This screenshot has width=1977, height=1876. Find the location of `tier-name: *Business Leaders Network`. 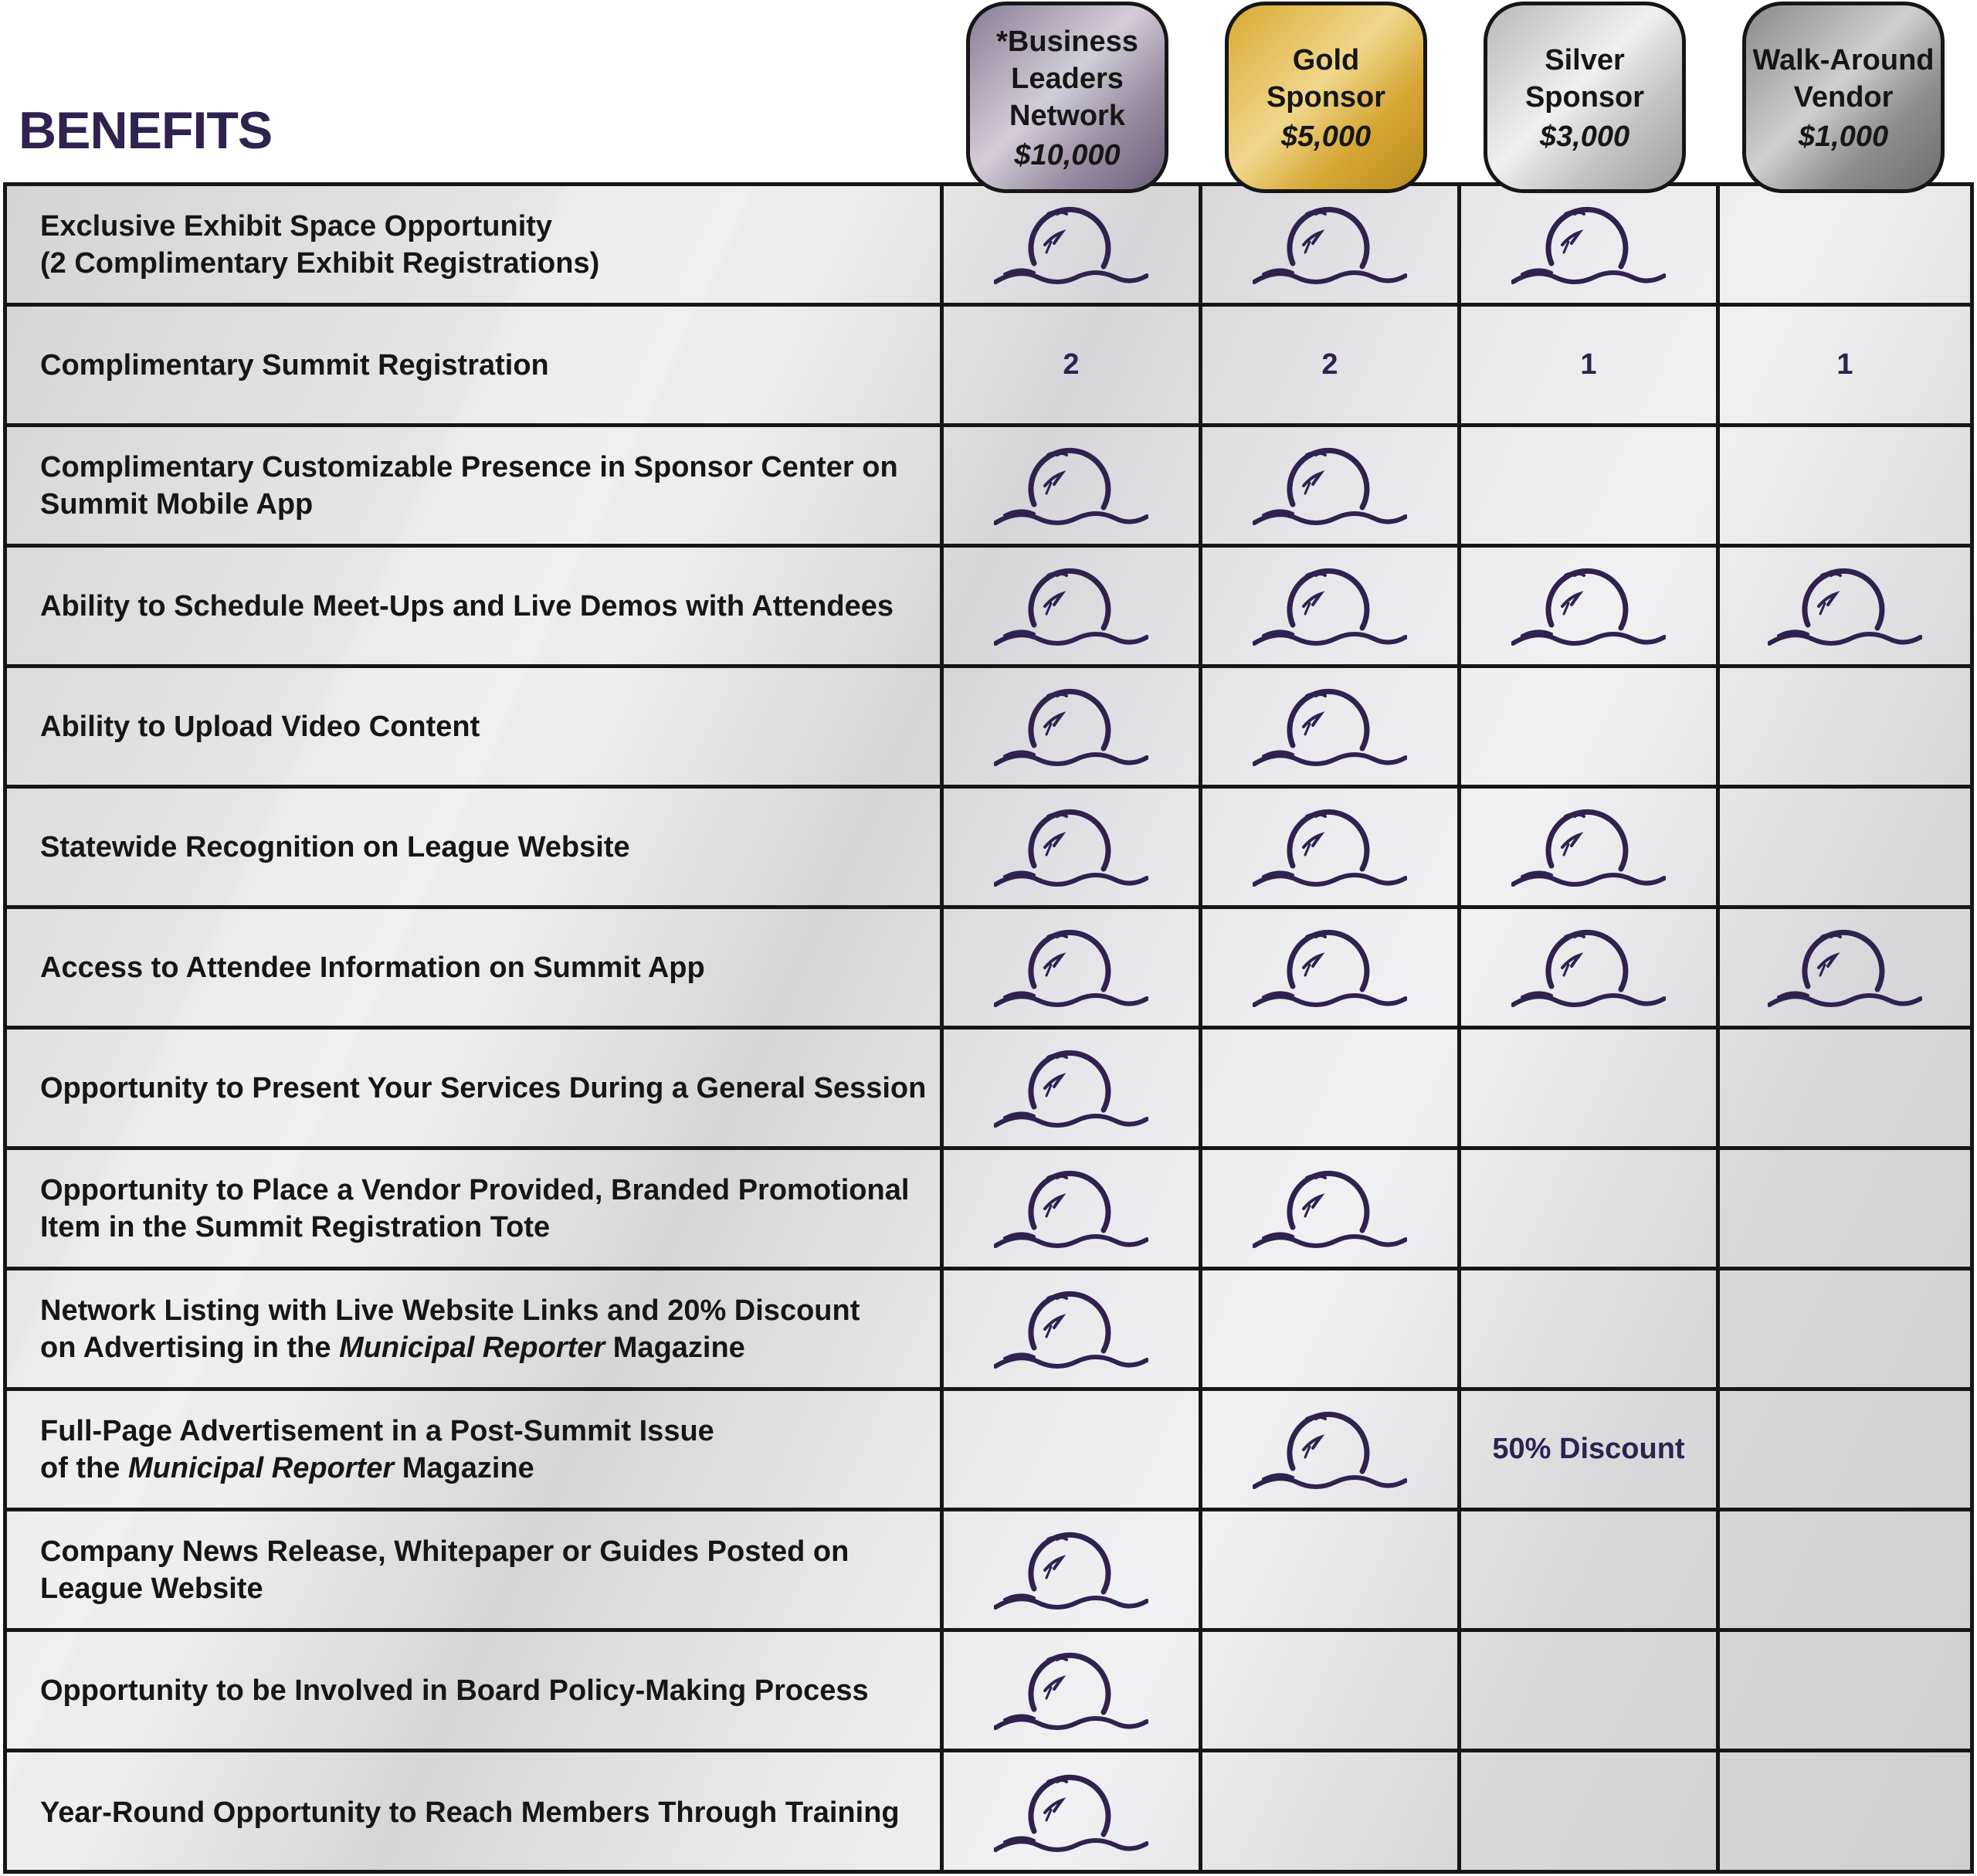

tier-name: *Business Leaders Network is located at coordinates (1067, 78).